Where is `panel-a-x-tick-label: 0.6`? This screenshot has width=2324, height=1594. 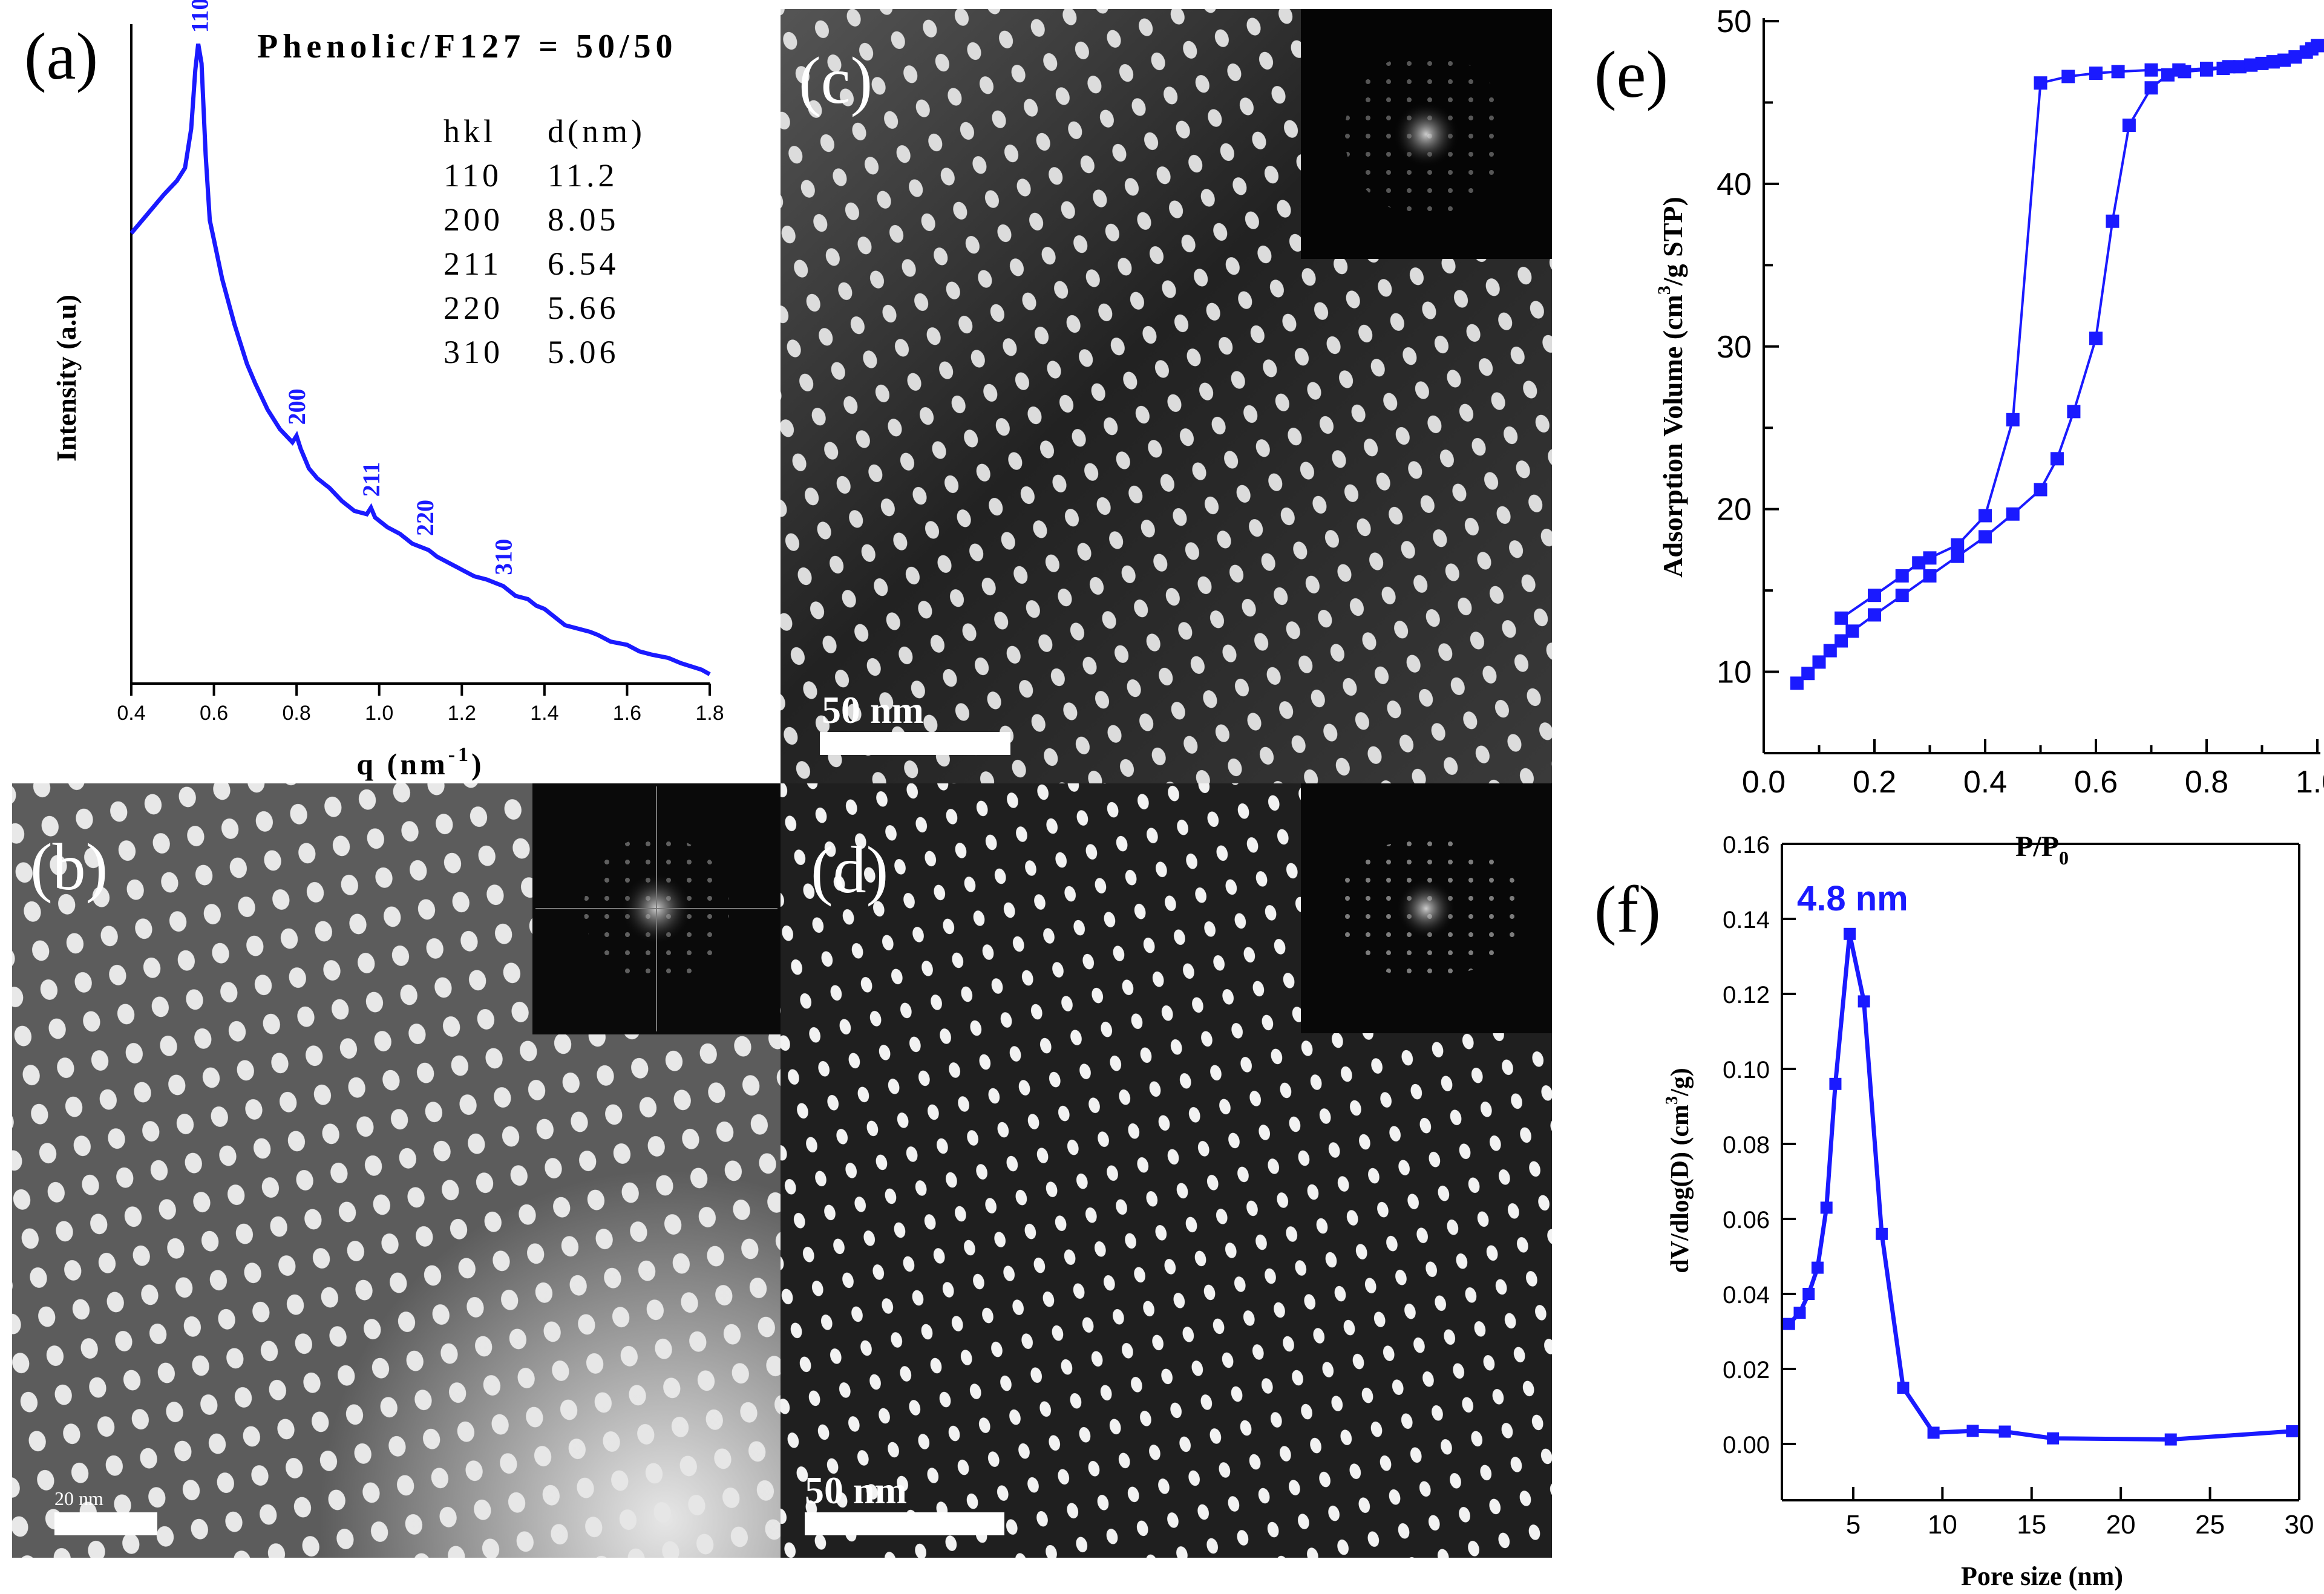
panel-a-x-tick-label: 0.6 is located at coordinates (214, 714).